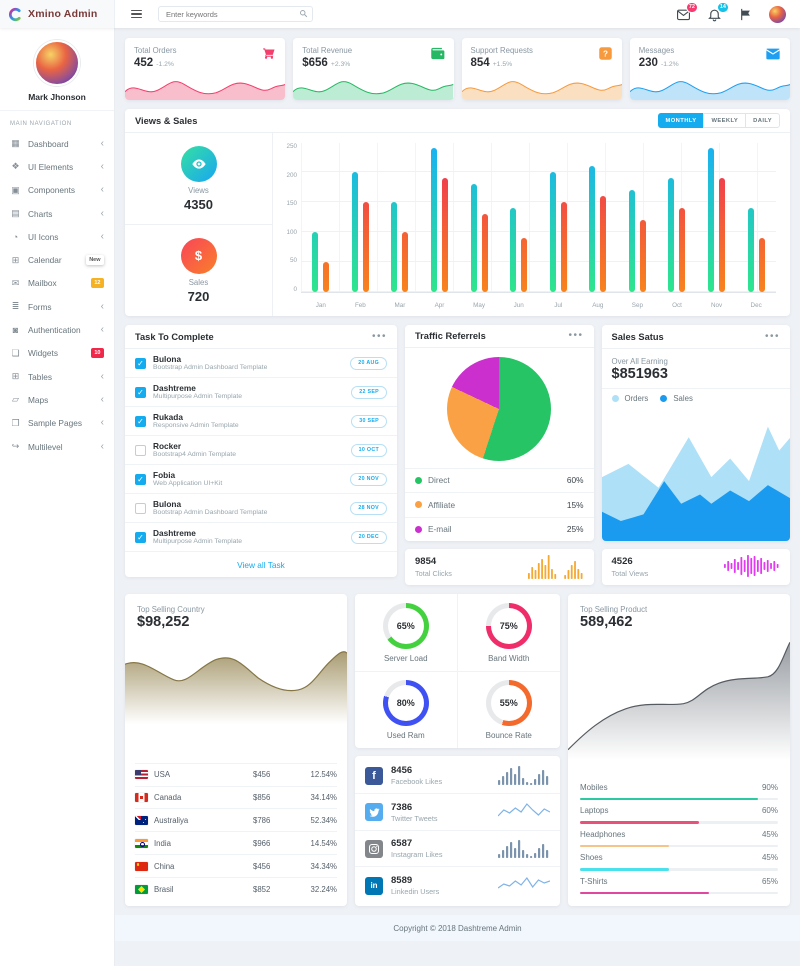  Describe the element at coordinates (415, 892) in the screenshot. I see `social-label: Linkedin Users` at that location.